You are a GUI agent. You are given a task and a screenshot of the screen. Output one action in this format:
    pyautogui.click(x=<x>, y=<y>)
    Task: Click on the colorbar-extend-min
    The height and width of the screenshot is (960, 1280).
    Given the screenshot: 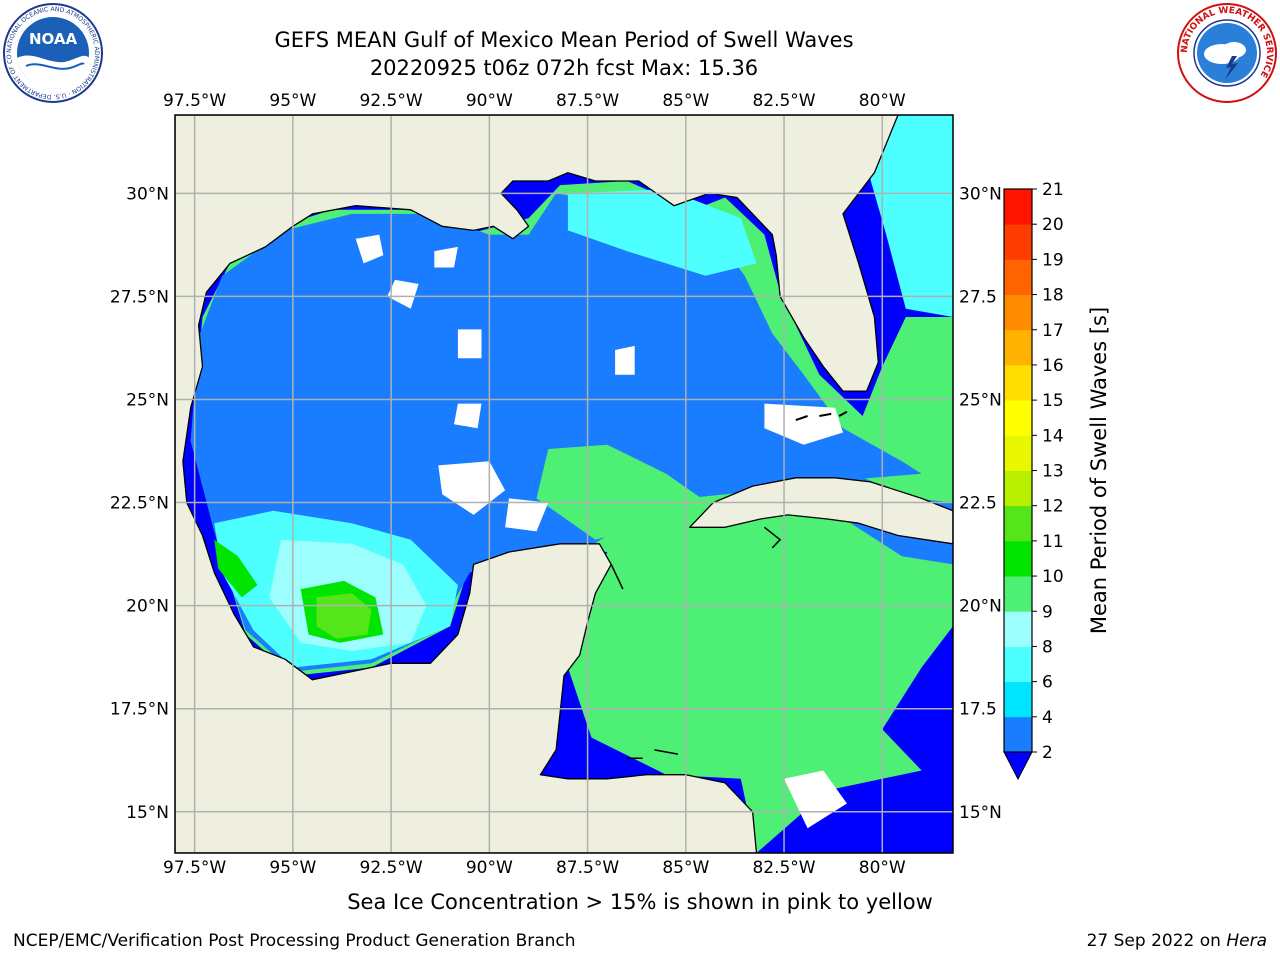 What is the action you would take?
    pyautogui.click(x=1018, y=766)
    